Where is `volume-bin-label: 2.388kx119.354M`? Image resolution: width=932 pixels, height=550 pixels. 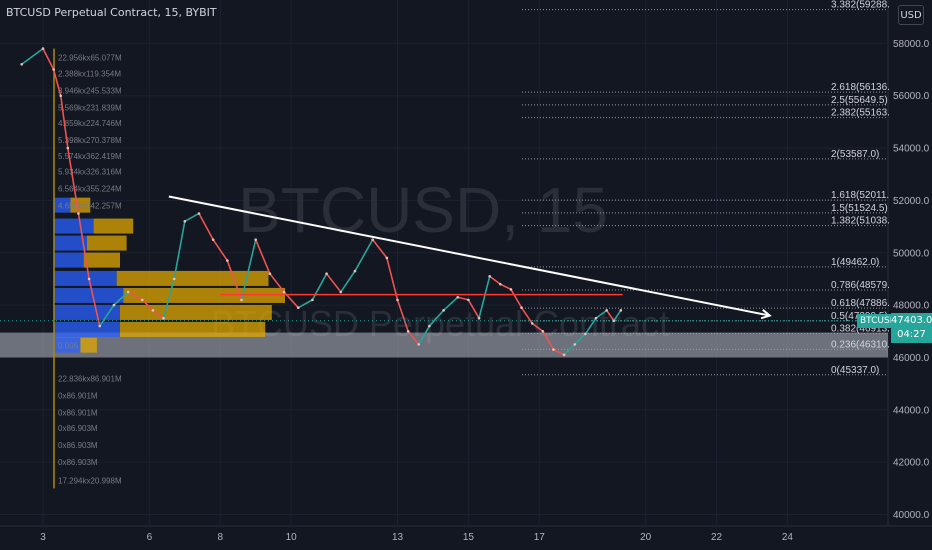 volume-bin-label: 2.388kx119.354M is located at coordinates (89, 73).